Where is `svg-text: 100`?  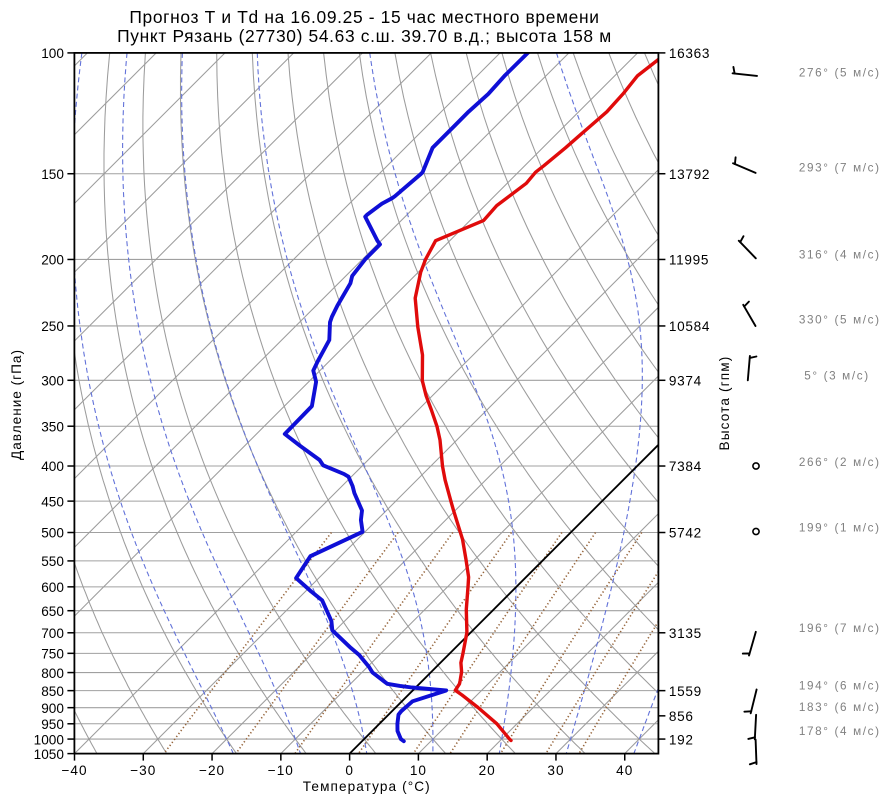
svg-text: 100 is located at coordinates (52, 53).